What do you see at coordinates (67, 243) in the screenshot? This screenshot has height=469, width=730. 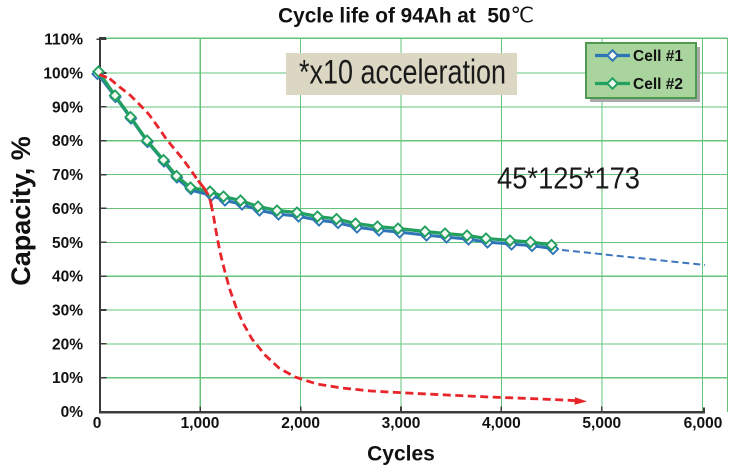 I see `svg-text: 50%` at bounding box center [67, 243].